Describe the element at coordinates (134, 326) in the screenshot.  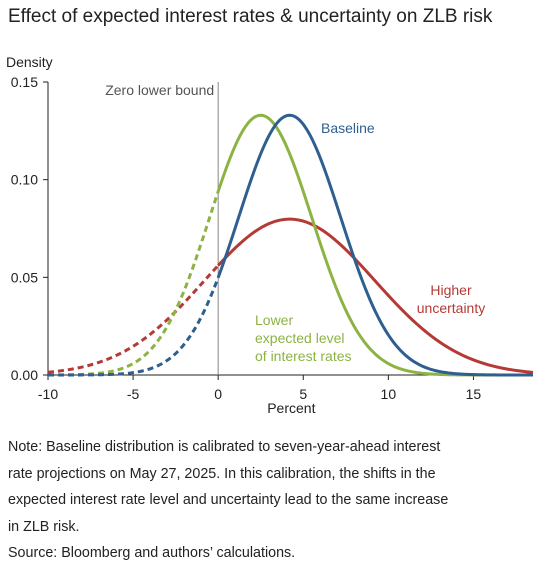
I see `baseline-curve-dashed` at that location.